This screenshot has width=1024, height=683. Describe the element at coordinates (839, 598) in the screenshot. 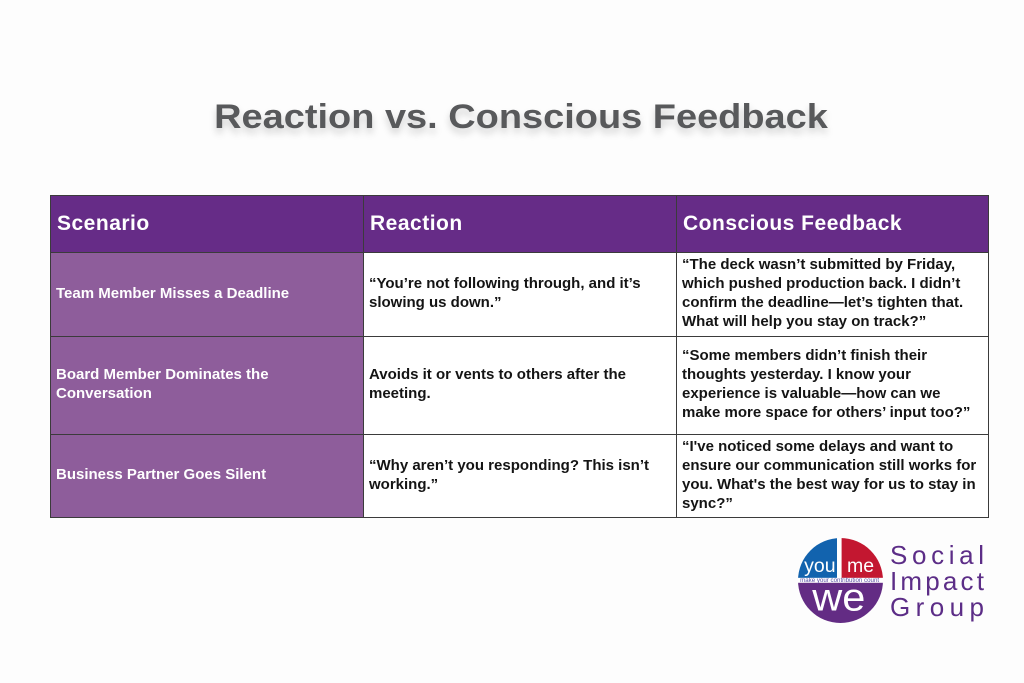

I see `svg-text: we` at that location.